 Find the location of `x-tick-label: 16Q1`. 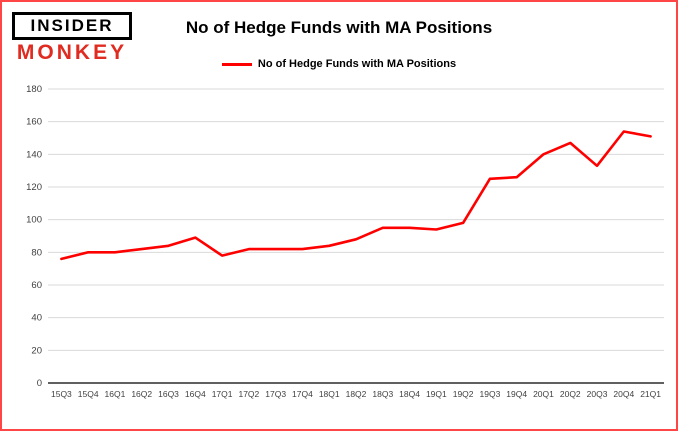

x-tick-label: 16Q1 is located at coordinates (115, 394).